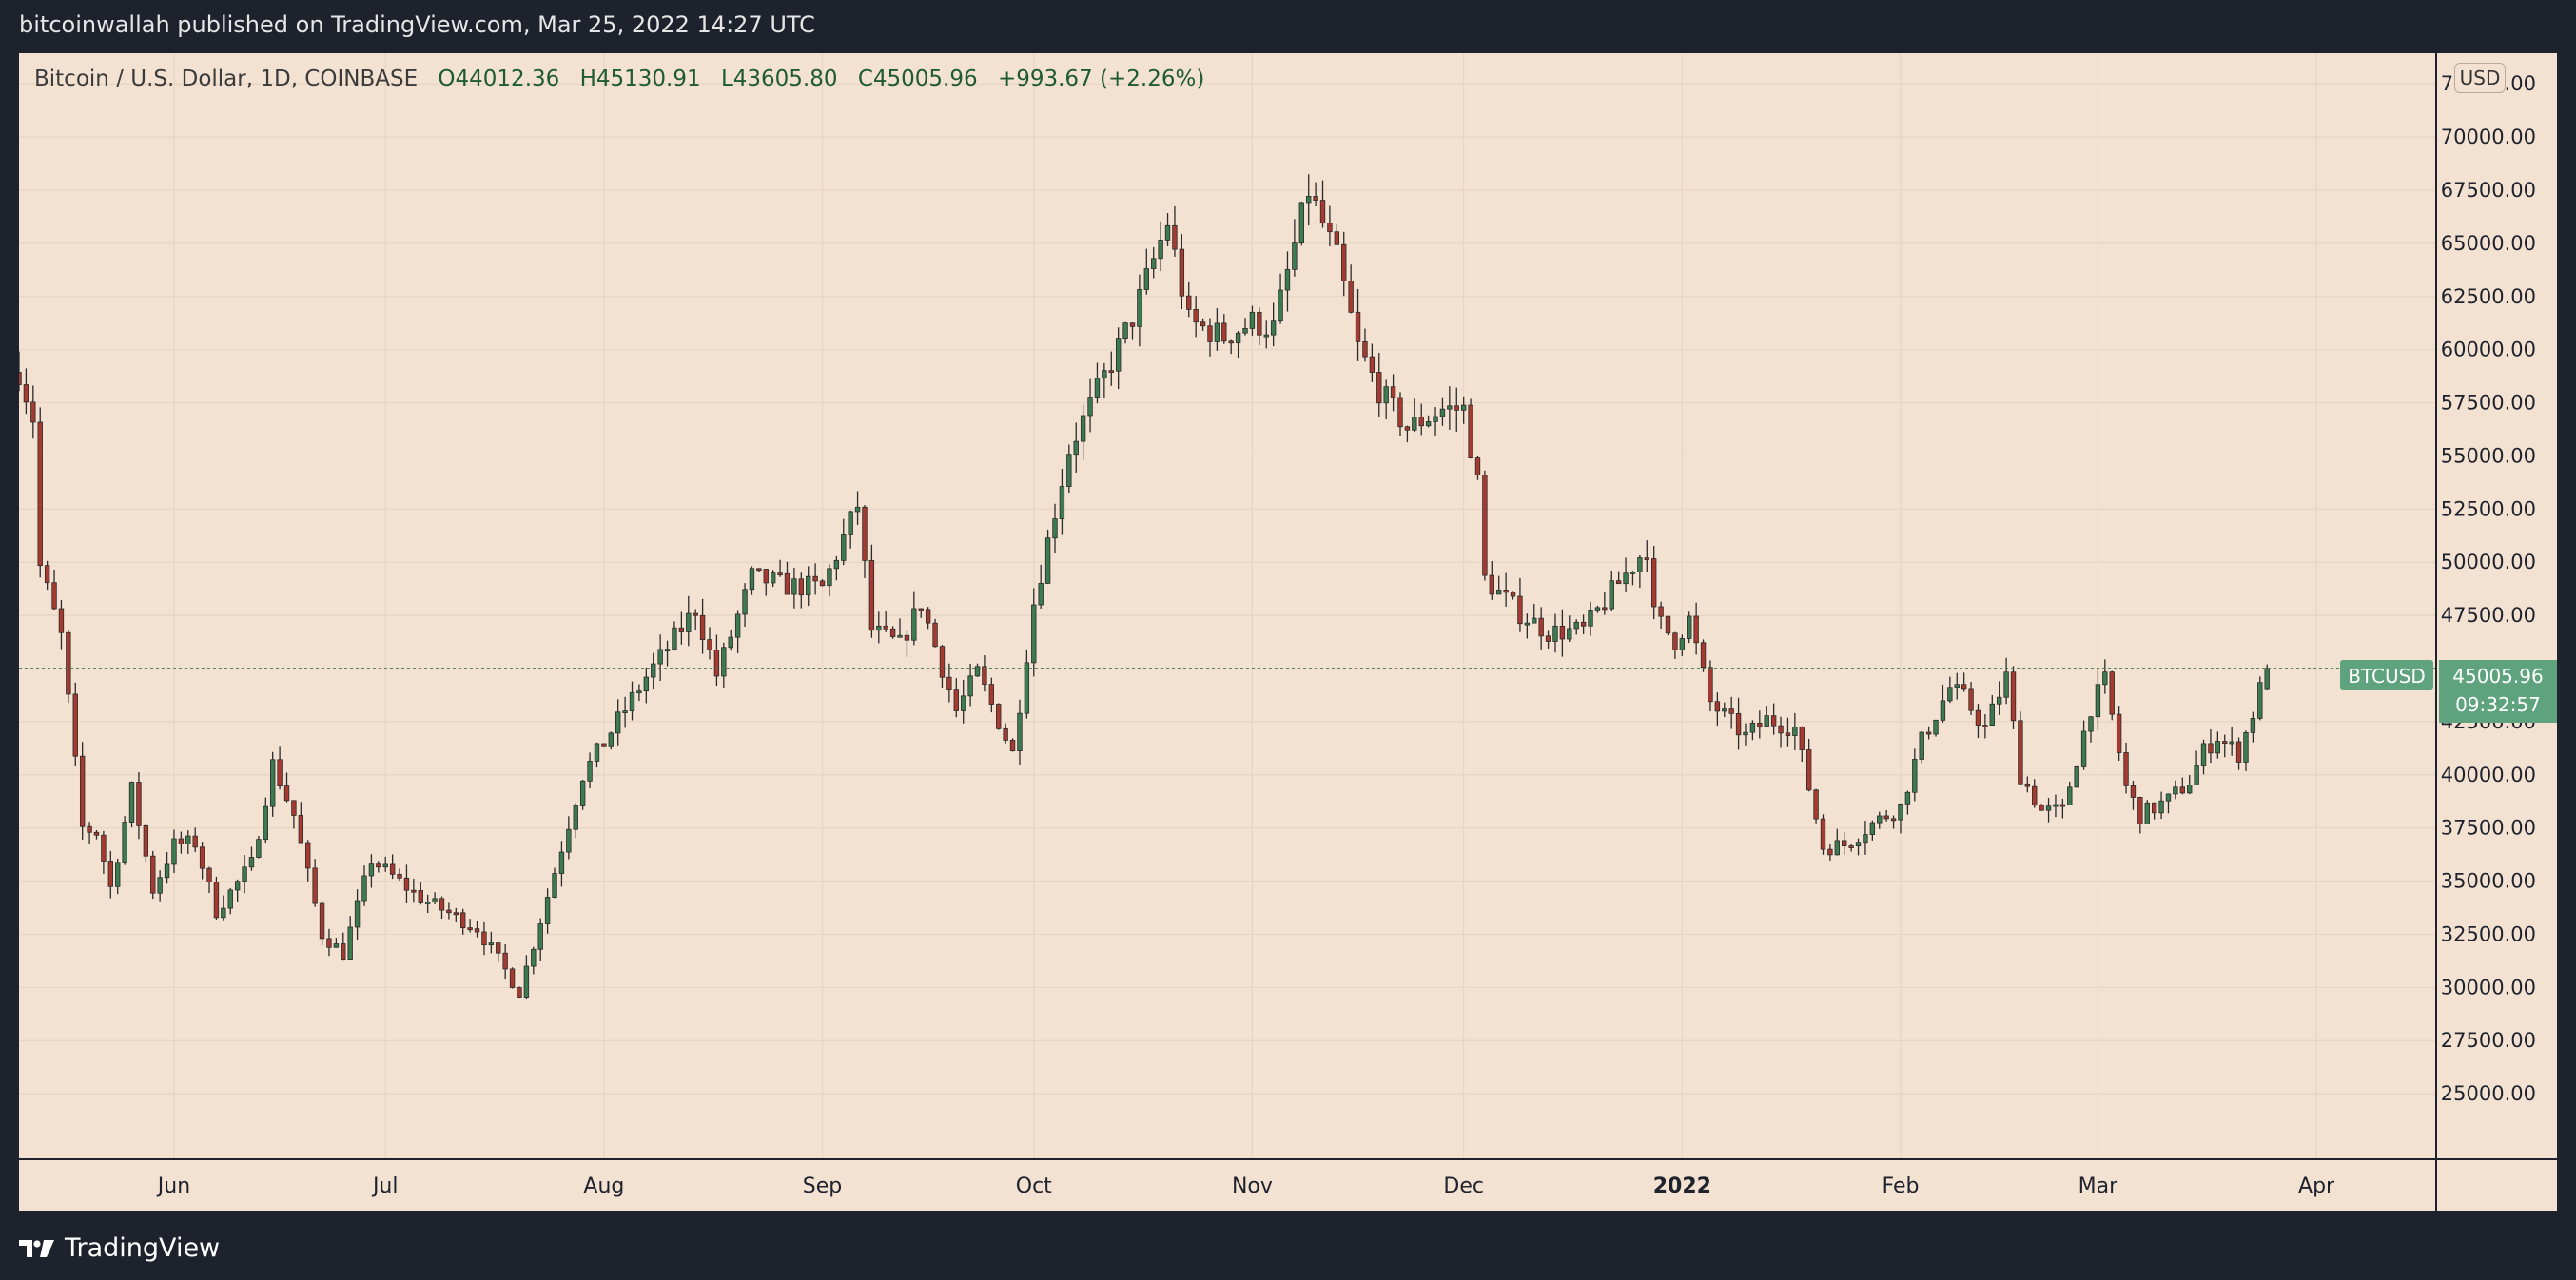  Describe the element at coordinates (120, 1248) in the screenshot. I see `tradingview-logo: TradingView` at that location.